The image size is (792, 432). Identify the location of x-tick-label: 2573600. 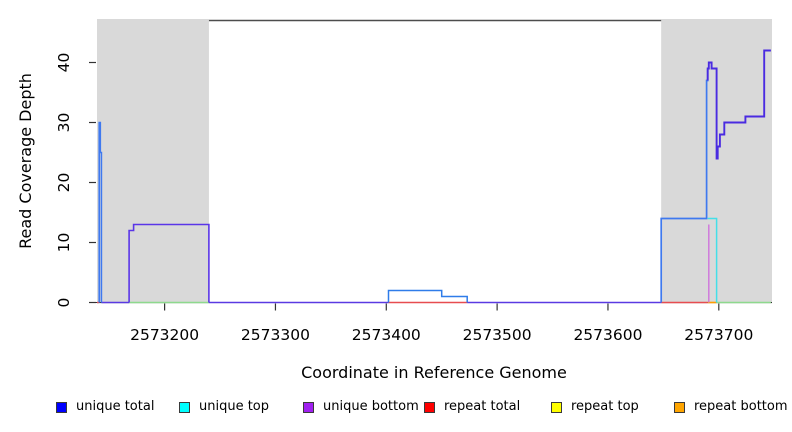
(607, 335).